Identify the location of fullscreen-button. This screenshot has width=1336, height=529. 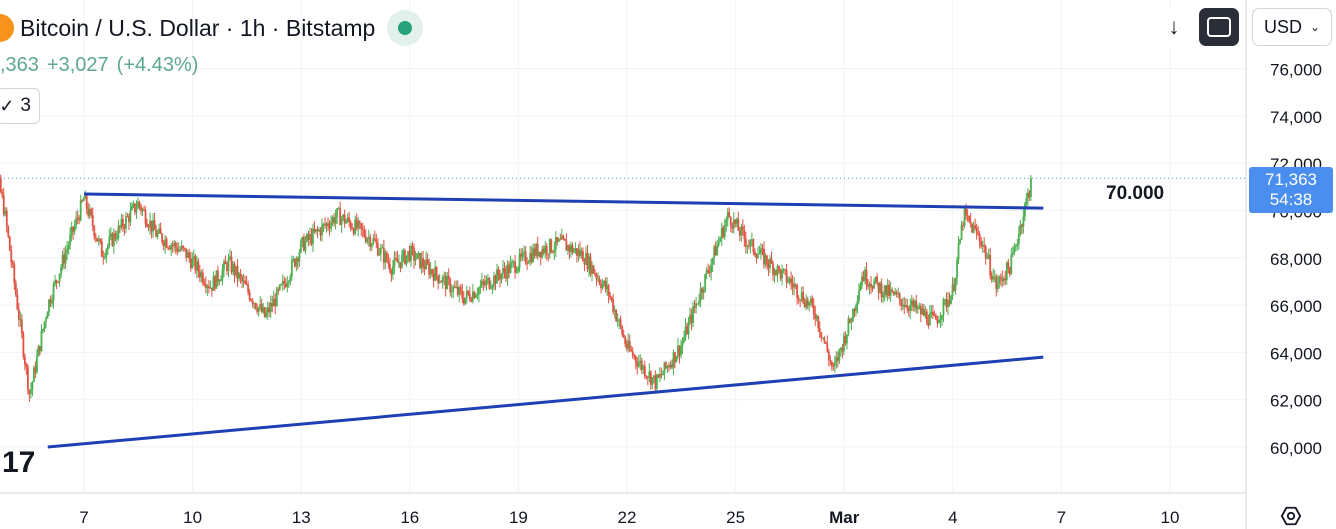
(1219, 27).